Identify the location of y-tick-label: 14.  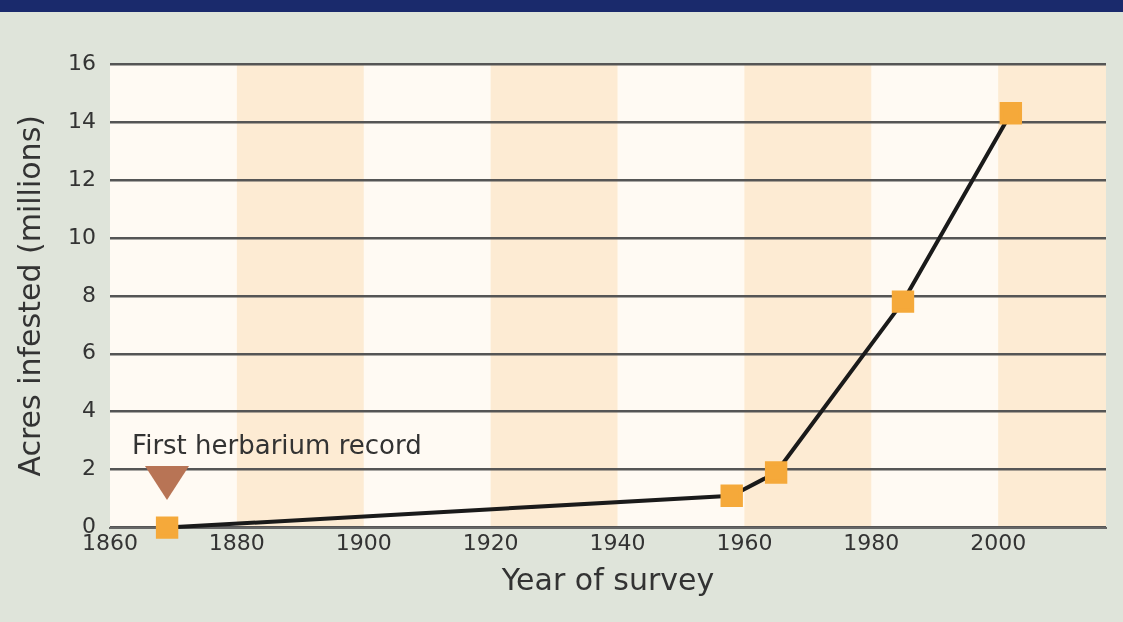
(81, 120).